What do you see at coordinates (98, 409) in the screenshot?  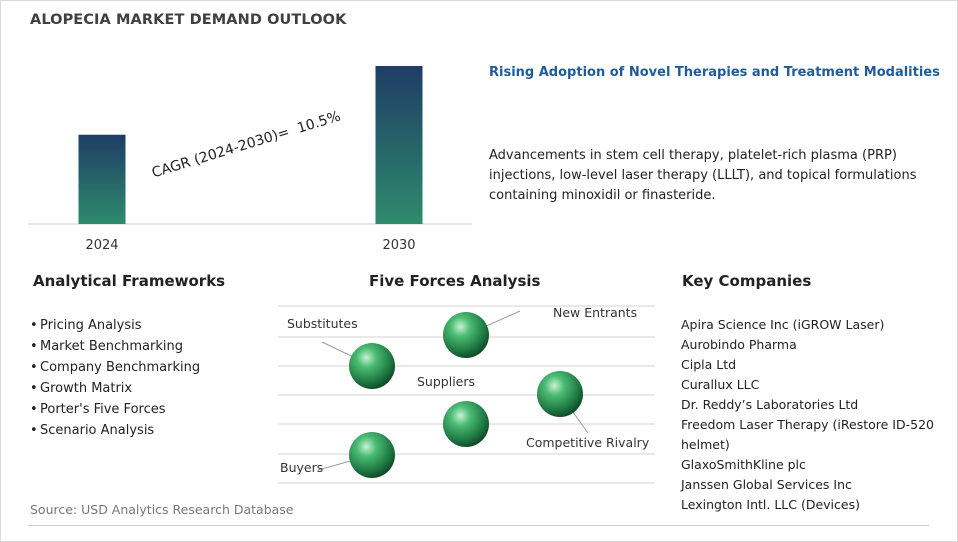 I see `list-item: • Porter's Five Forces` at bounding box center [98, 409].